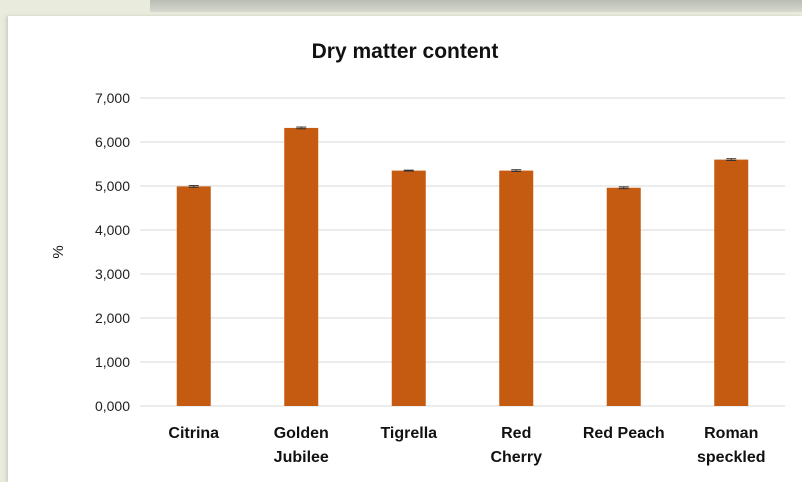 This screenshot has width=802, height=482. Describe the element at coordinates (516, 445) in the screenshot. I see `x-category-label: Red Cherry` at that location.